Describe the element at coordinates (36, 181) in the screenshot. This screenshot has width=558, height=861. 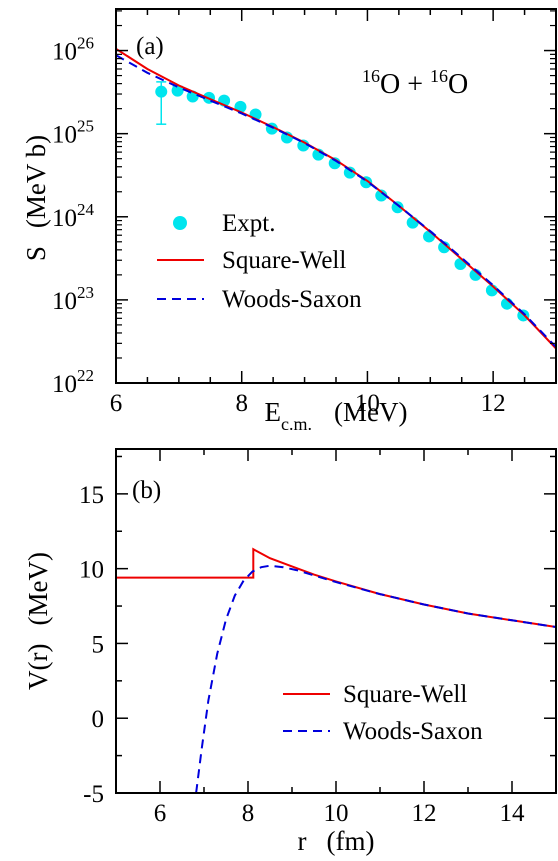
I see `panel-a-ylabel-unit: (MeV b)` at that location.